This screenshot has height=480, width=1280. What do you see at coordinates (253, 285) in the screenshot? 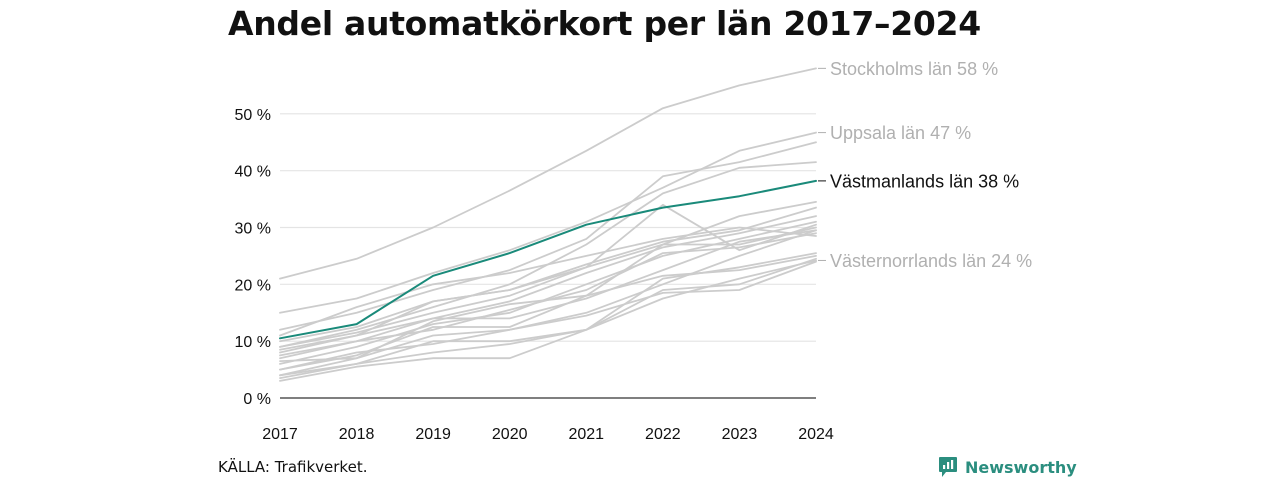
I see `y-tick-label: 20 %` at bounding box center [253, 285].